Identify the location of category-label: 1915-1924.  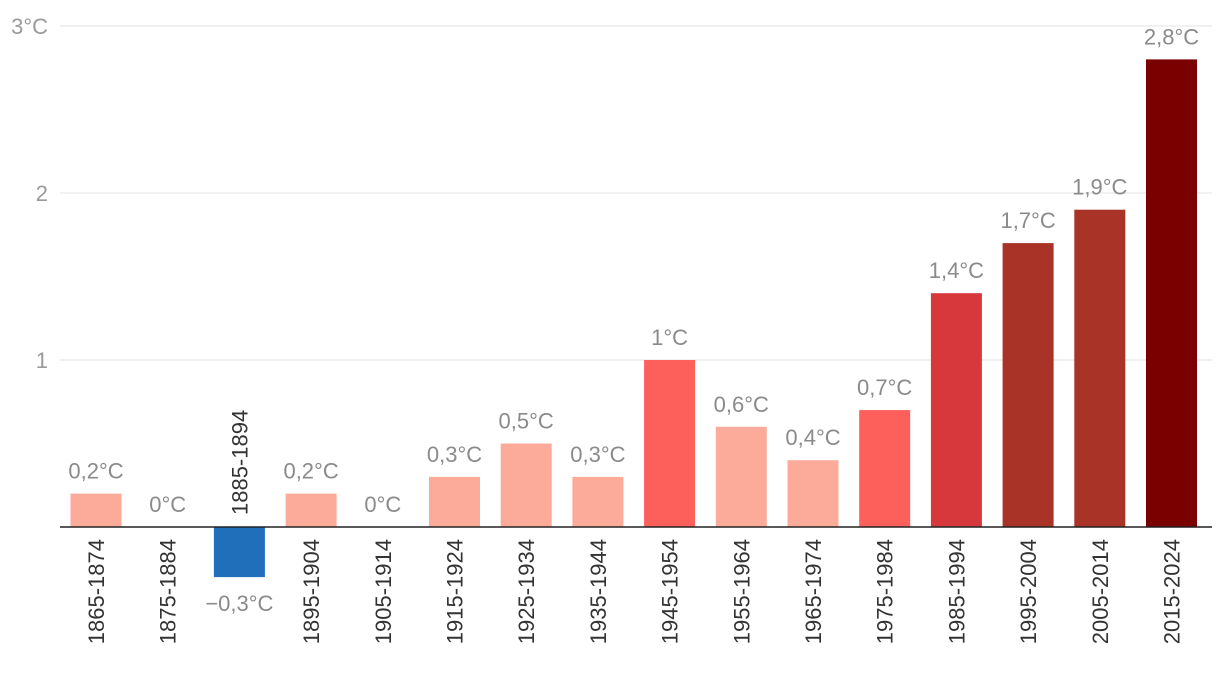
(455, 591).